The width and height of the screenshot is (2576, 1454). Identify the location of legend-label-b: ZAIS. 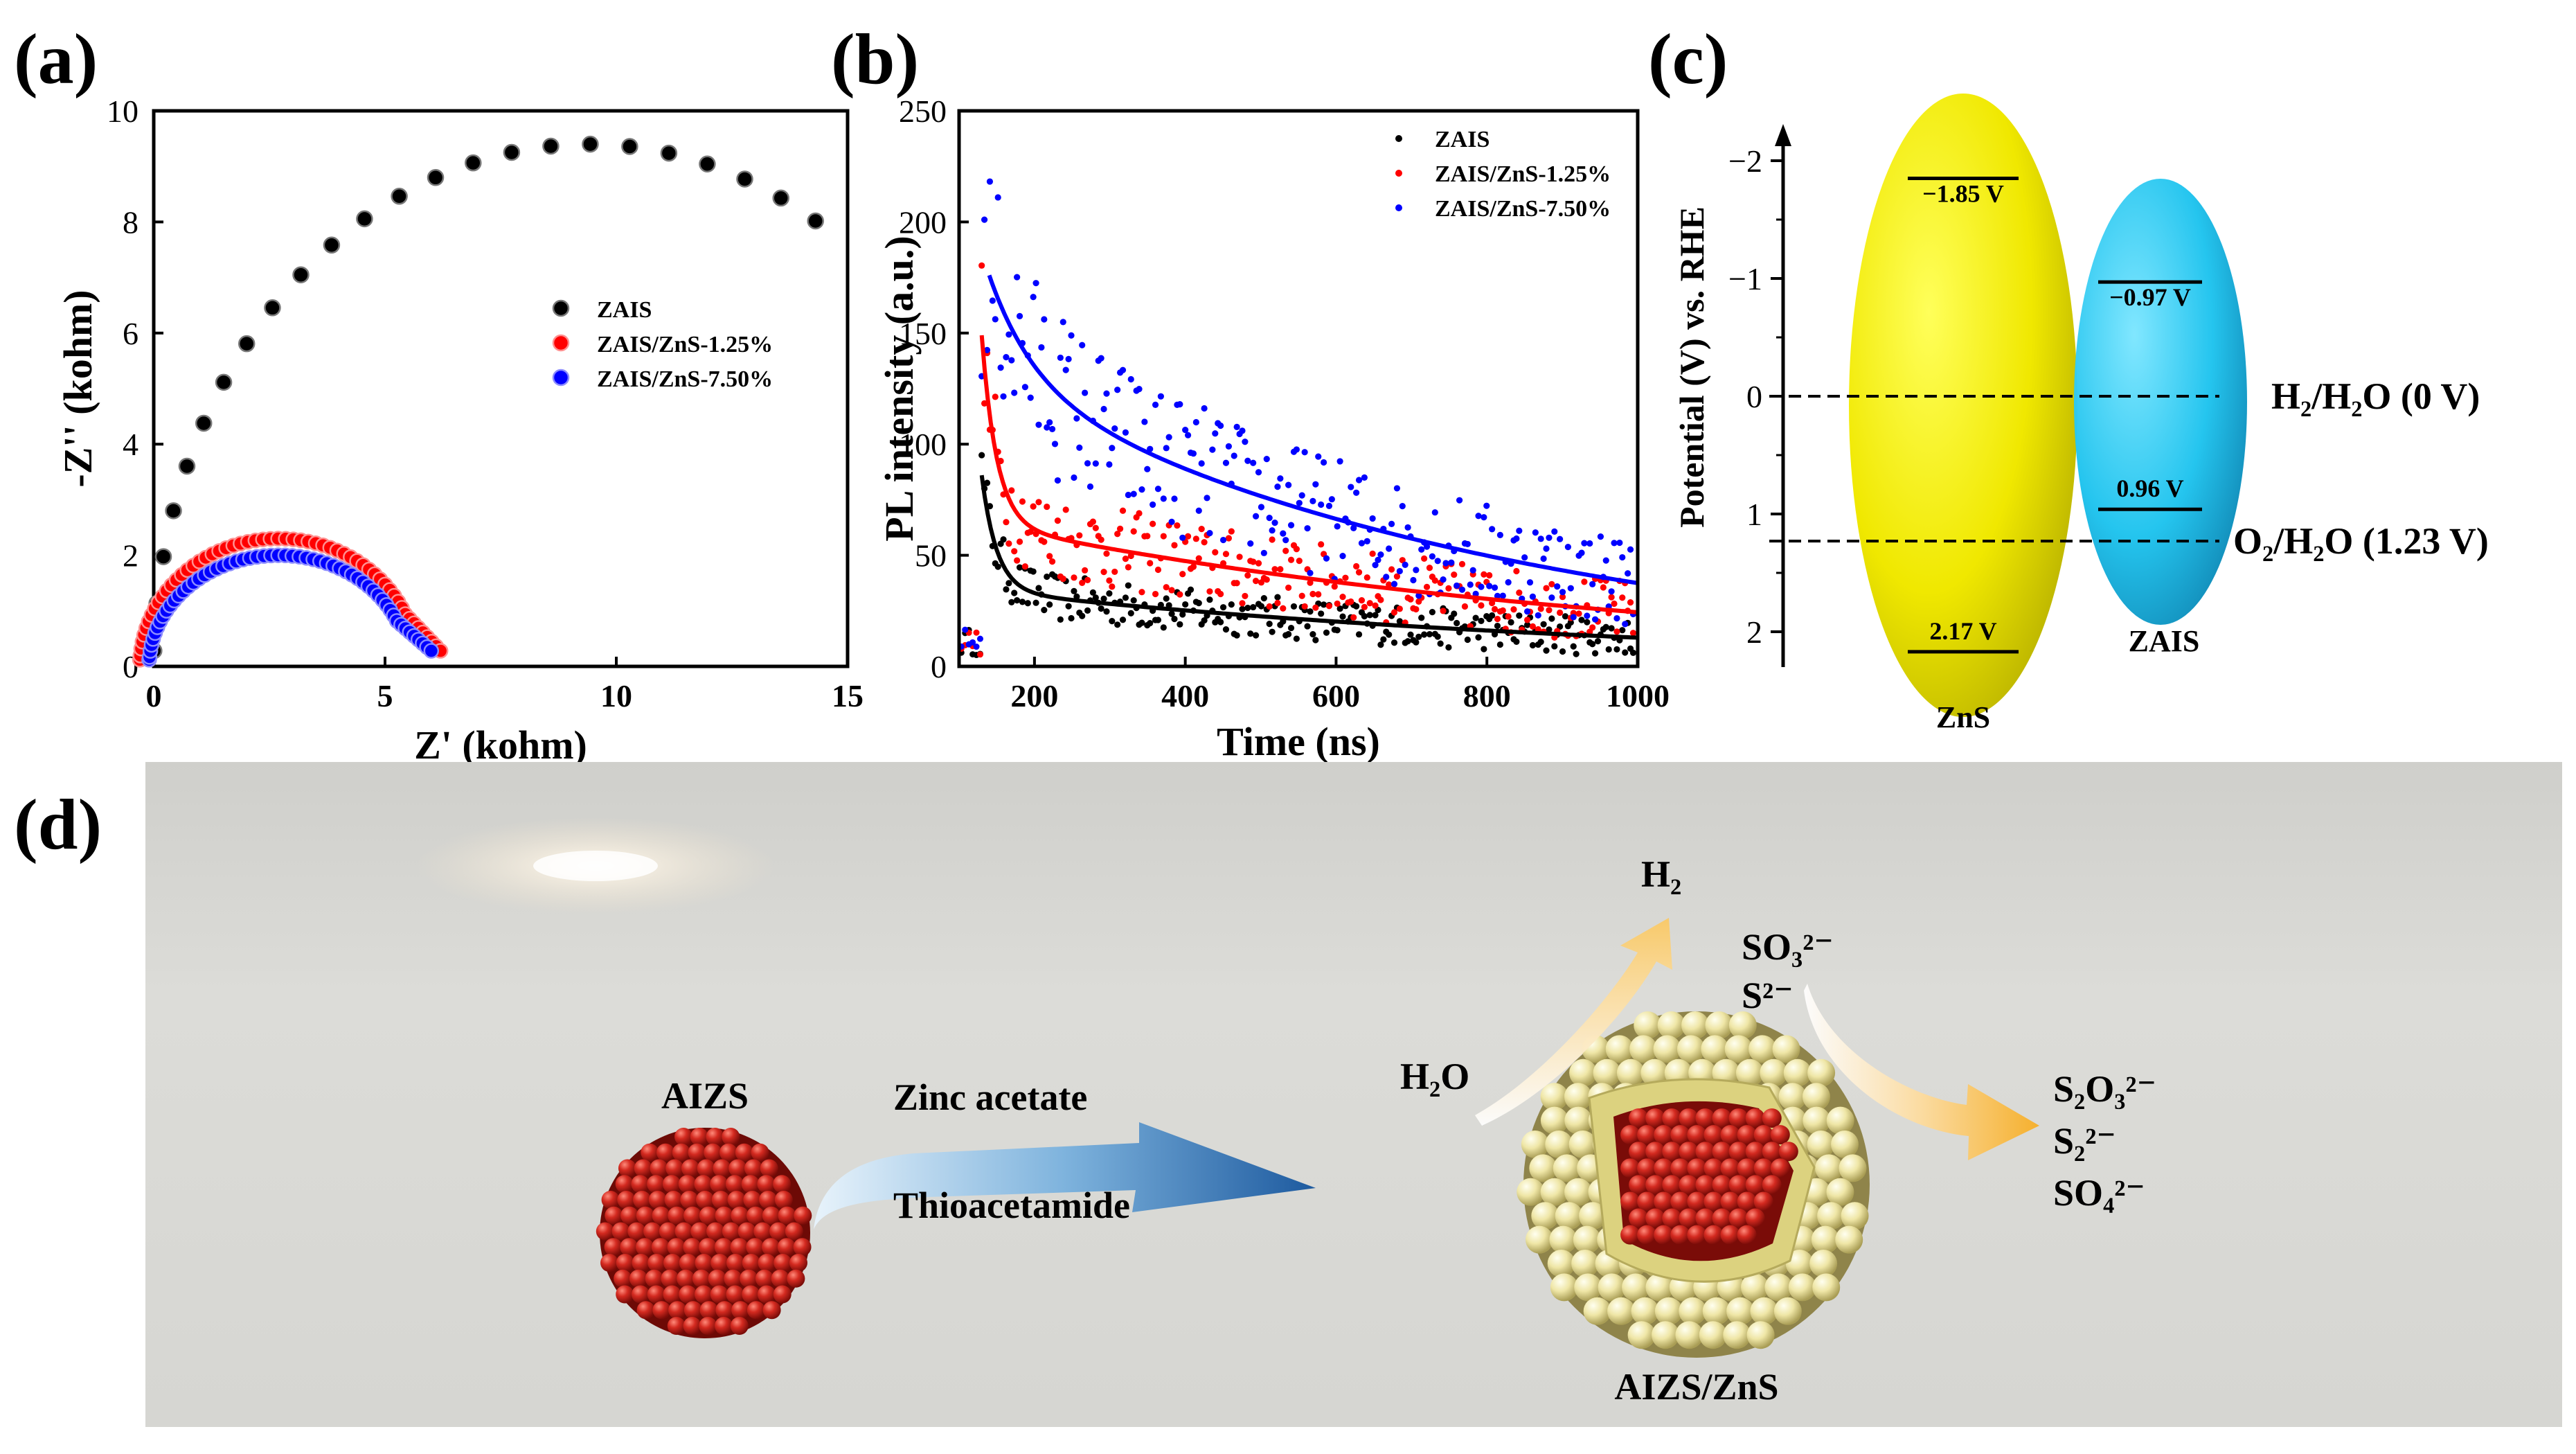
(1463, 140).